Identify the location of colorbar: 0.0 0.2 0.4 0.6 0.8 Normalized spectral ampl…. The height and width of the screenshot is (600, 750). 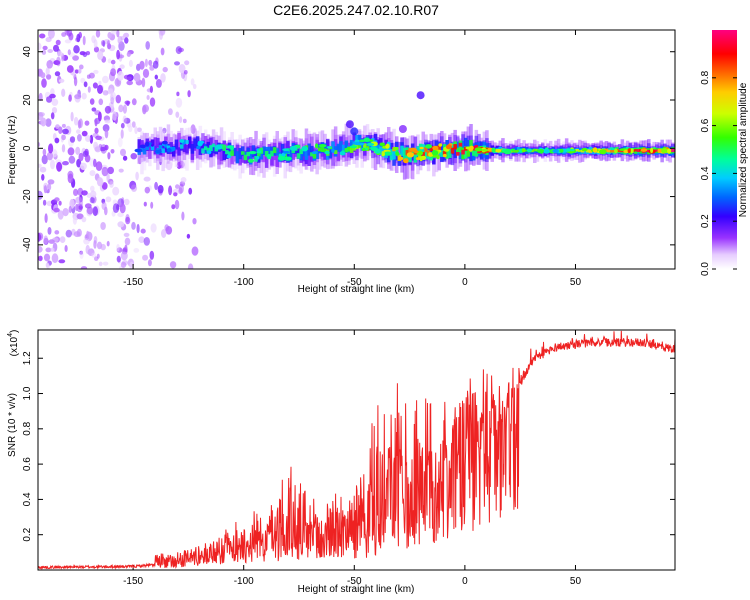
(724, 153).